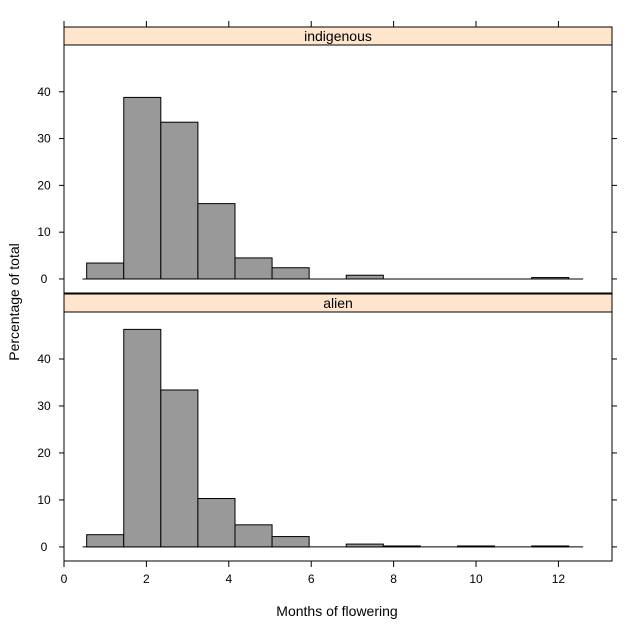  What do you see at coordinates (476, 579) in the screenshot?
I see `x-tick-label: 10` at bounding box center [476, 579].